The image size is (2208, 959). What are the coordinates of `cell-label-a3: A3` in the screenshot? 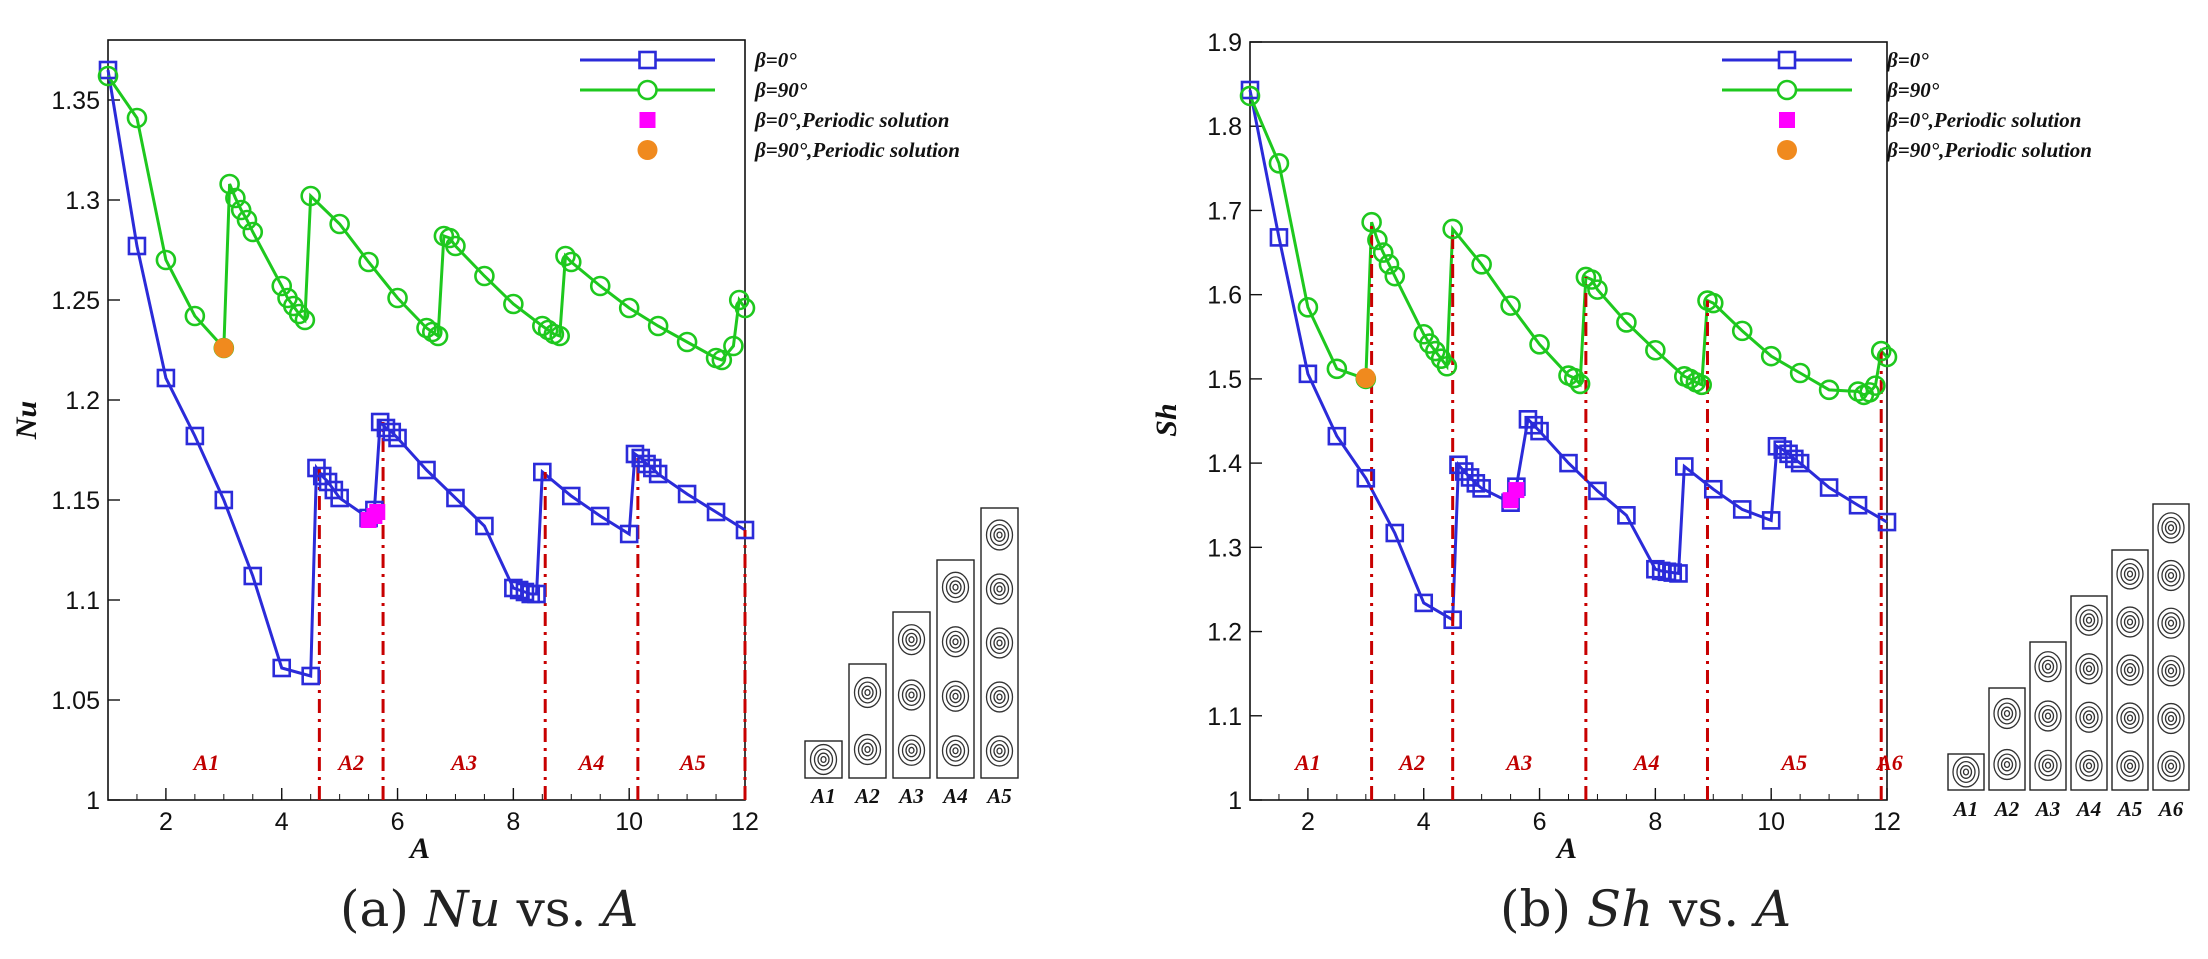 It's located at (2047, 809).